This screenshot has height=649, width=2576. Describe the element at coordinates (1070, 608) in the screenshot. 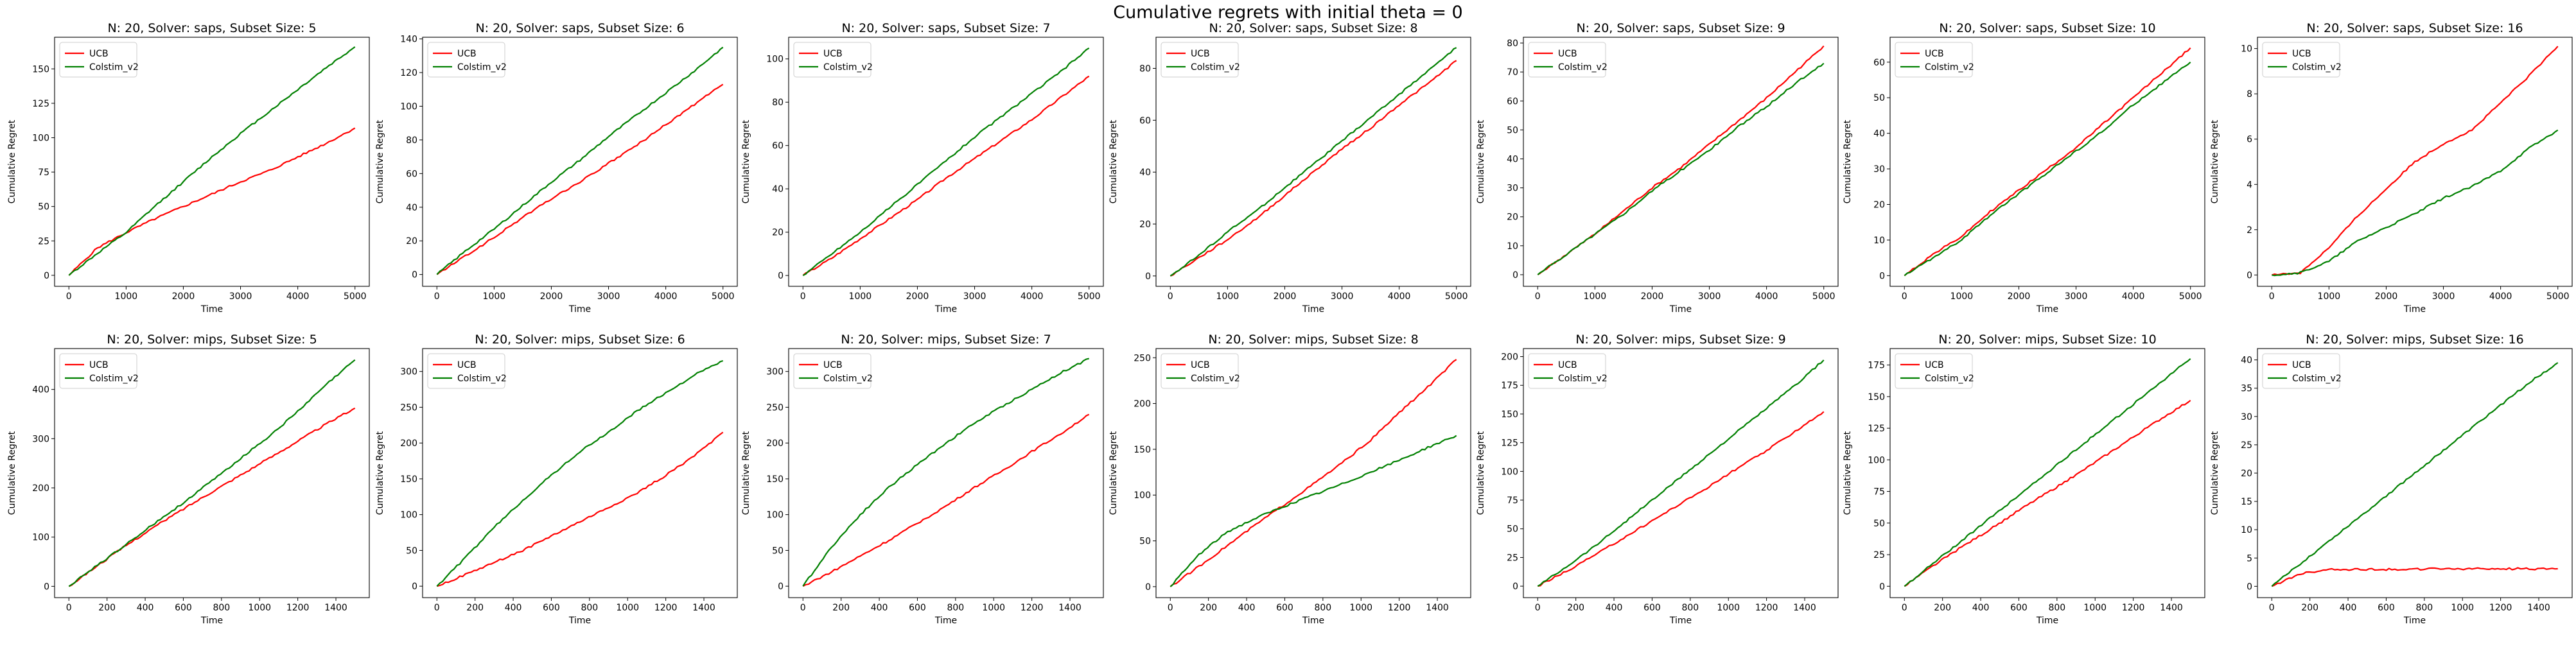

I see `x-tick-label: 1400` at that location.